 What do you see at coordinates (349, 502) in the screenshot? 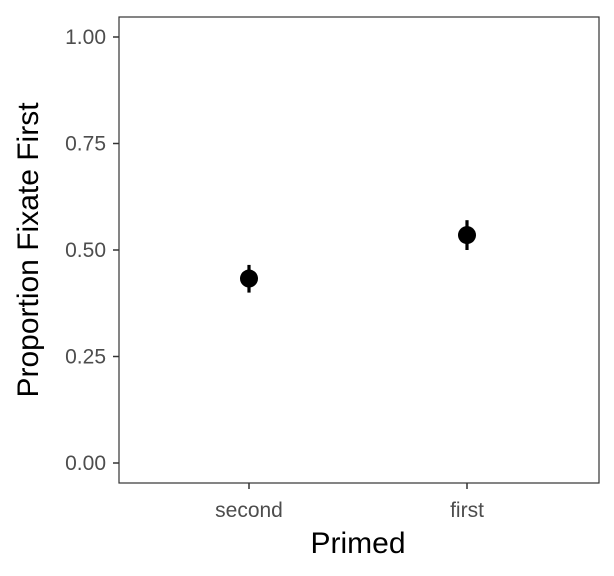
I see `x-axis: second first` at bounding box center [349, 502].